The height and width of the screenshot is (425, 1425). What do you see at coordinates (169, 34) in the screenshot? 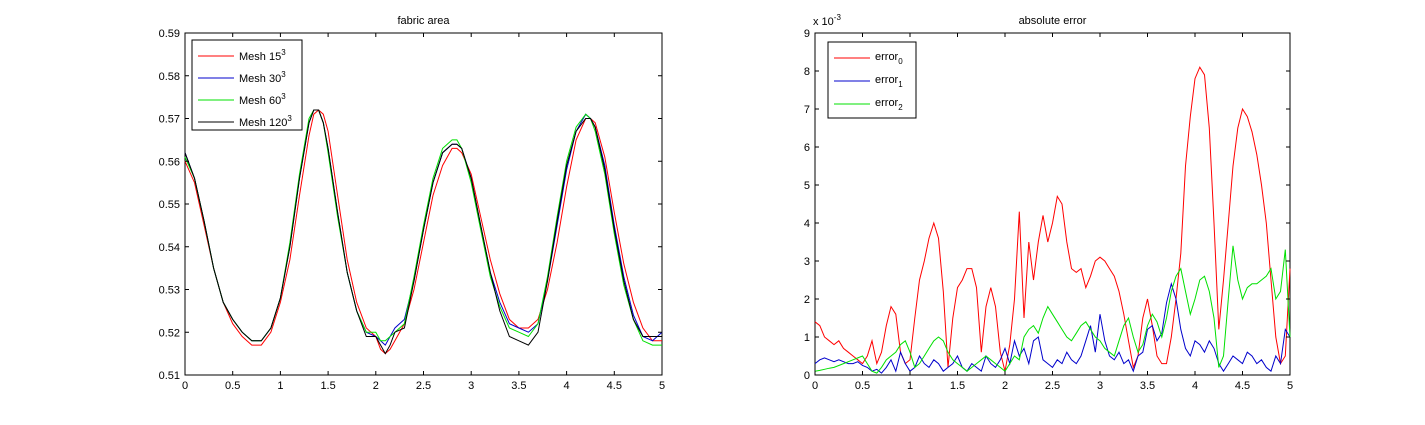
I see `y-tick-label: 0.59` at bounding box center [169, 34].